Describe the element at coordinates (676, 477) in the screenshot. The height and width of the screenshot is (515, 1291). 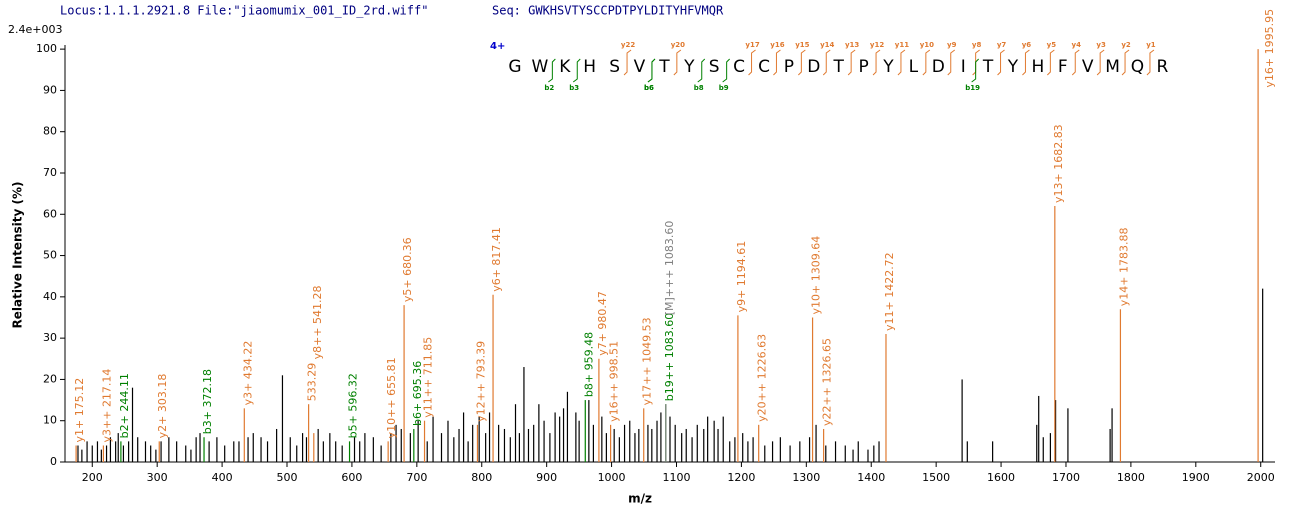
I see `x-tick-label: 1100` at that location.